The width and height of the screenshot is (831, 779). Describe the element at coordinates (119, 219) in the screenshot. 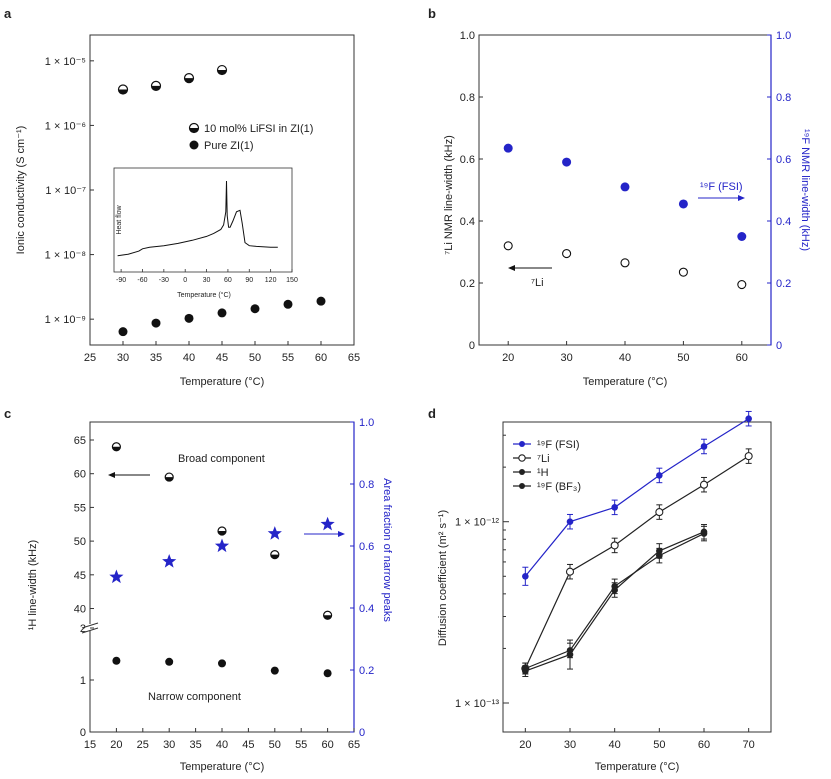

I see `inset-y-title: Heat flow` at that location.